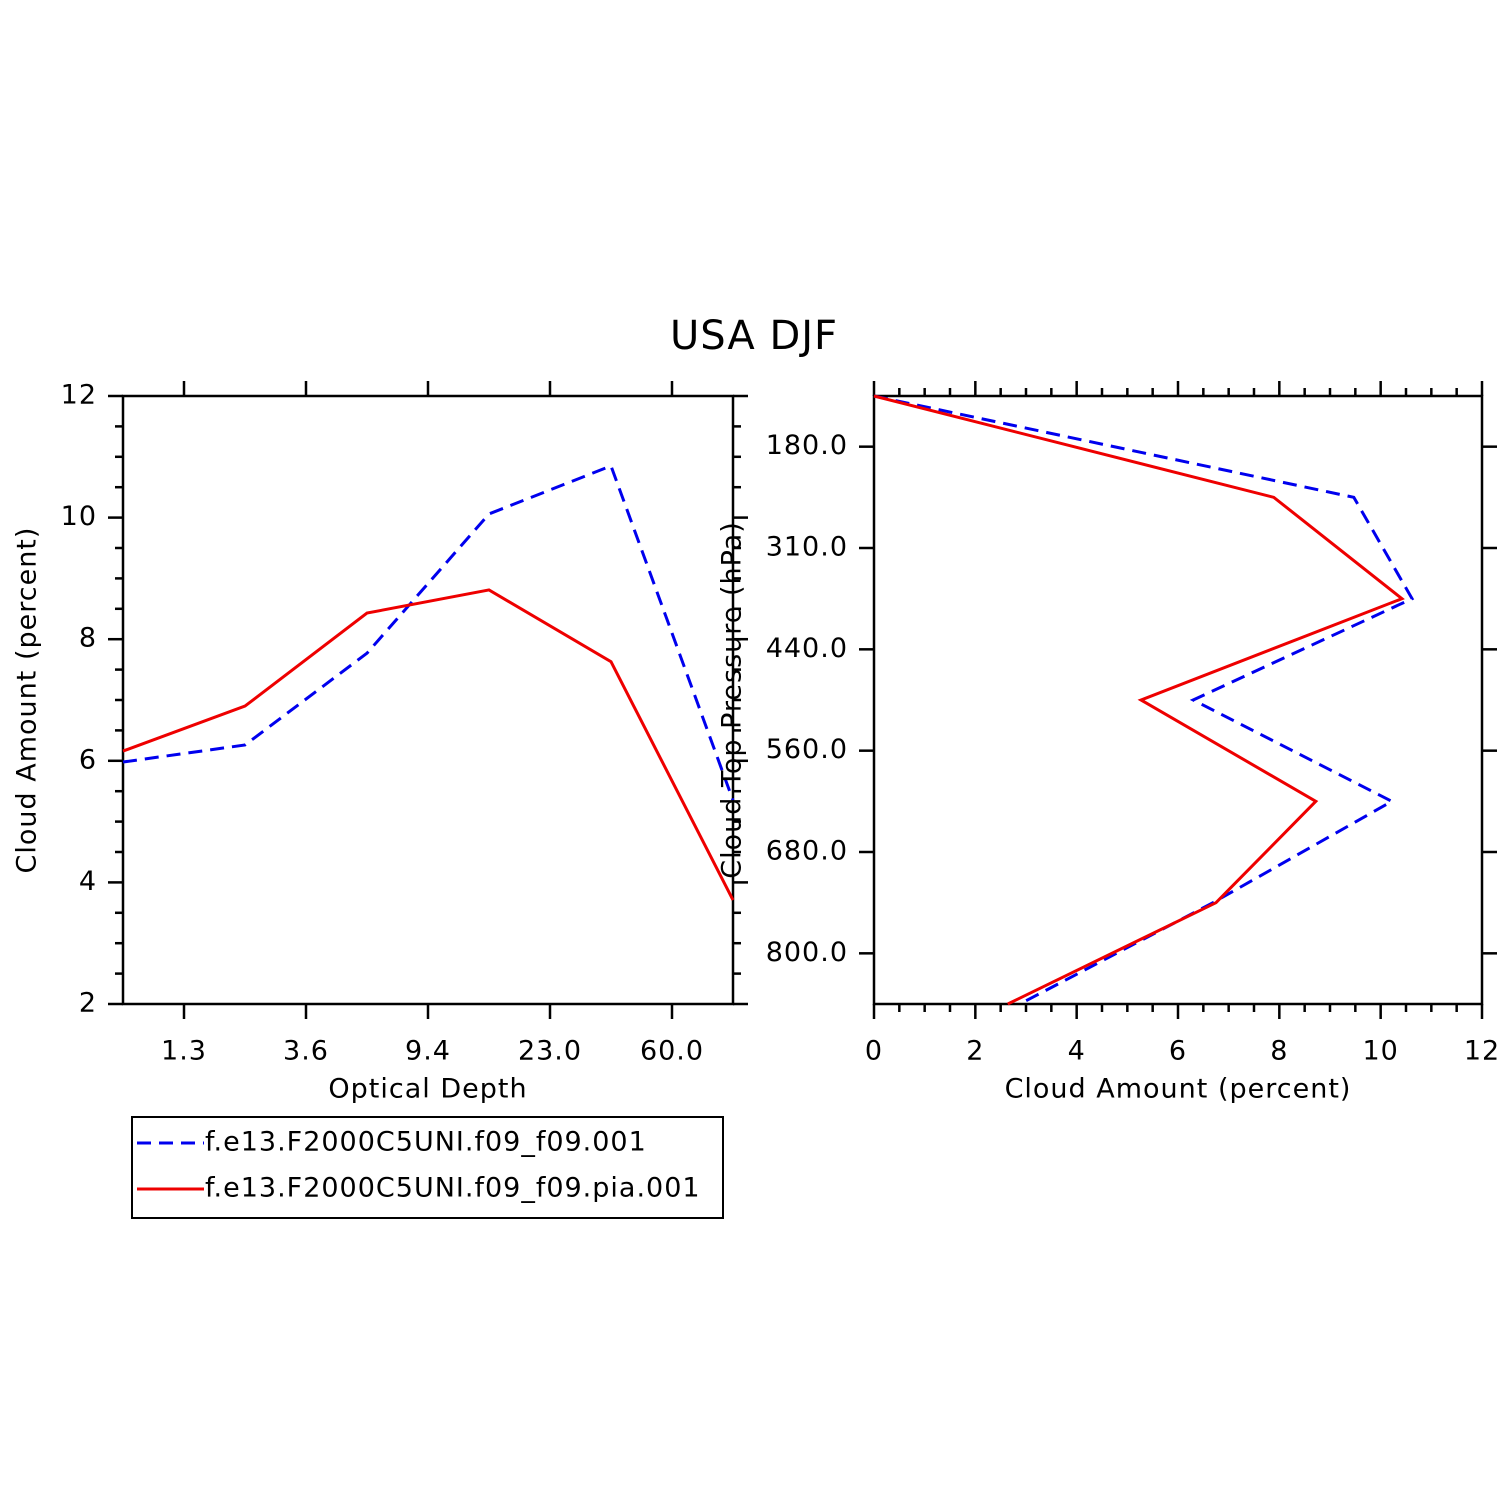 Image resolution: width=1510 pixels, height=1510 pixels. Describe the element at coordinates (88, 881) in the screenshot. I see `y-tick-label: 4` at that location.